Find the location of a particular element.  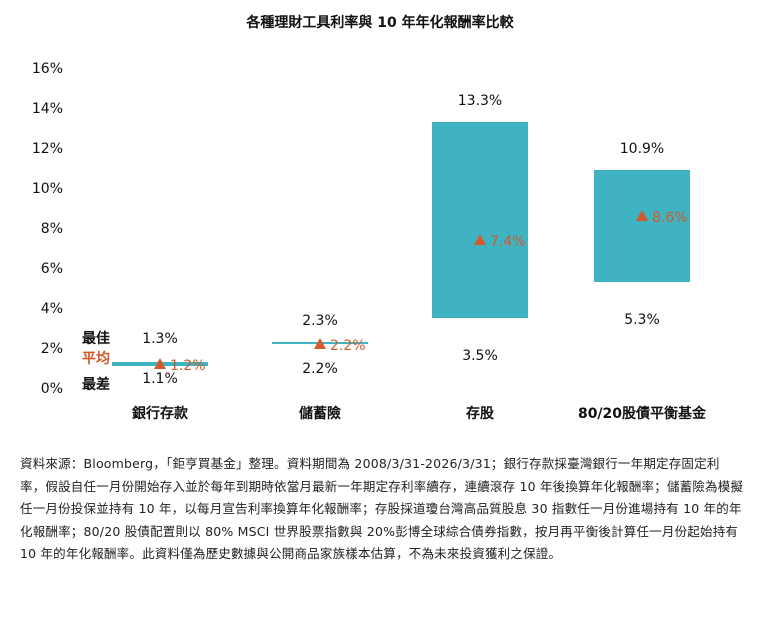

average-label: 7.4% is located at coordinates (508, 242).